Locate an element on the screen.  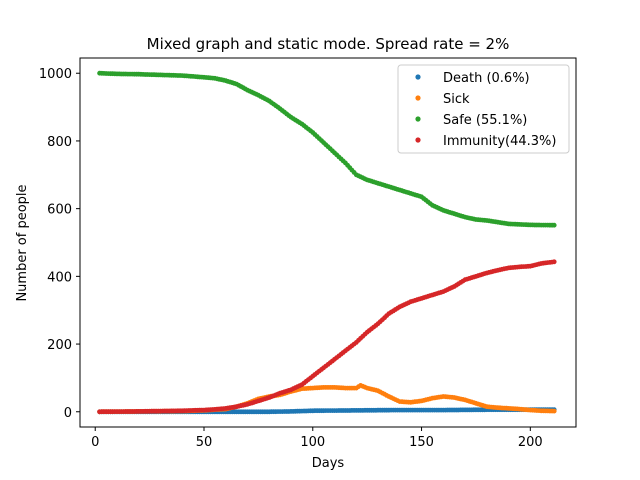
x-tick-label: 100 is located at coordinates (312, 442).